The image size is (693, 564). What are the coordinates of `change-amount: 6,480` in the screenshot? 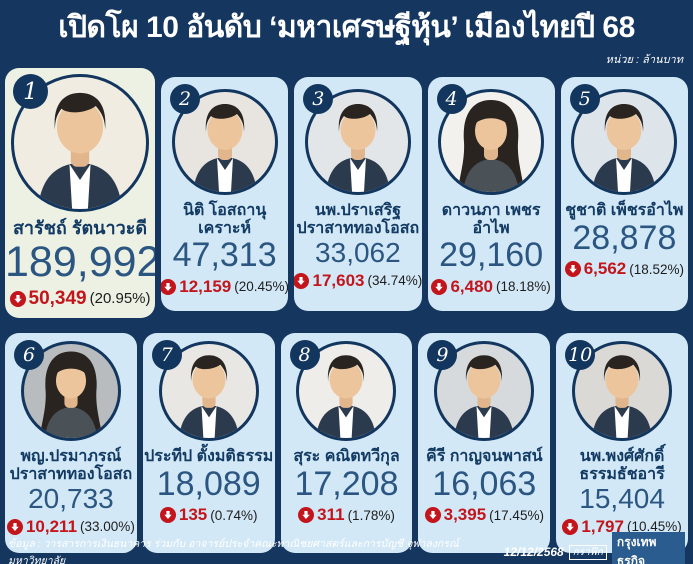 It's located at (471, 286).